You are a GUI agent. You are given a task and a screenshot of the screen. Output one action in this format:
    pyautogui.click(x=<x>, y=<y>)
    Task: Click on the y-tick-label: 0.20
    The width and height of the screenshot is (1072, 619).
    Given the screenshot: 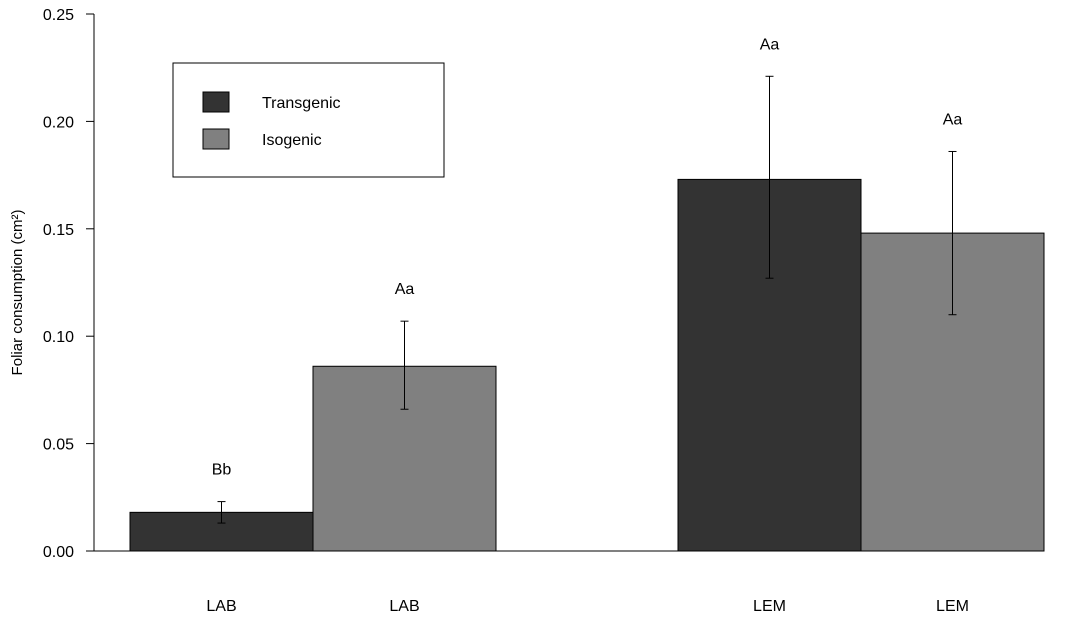 What is the action you would take?
    pyautogui.click(x=58, y=122)
    